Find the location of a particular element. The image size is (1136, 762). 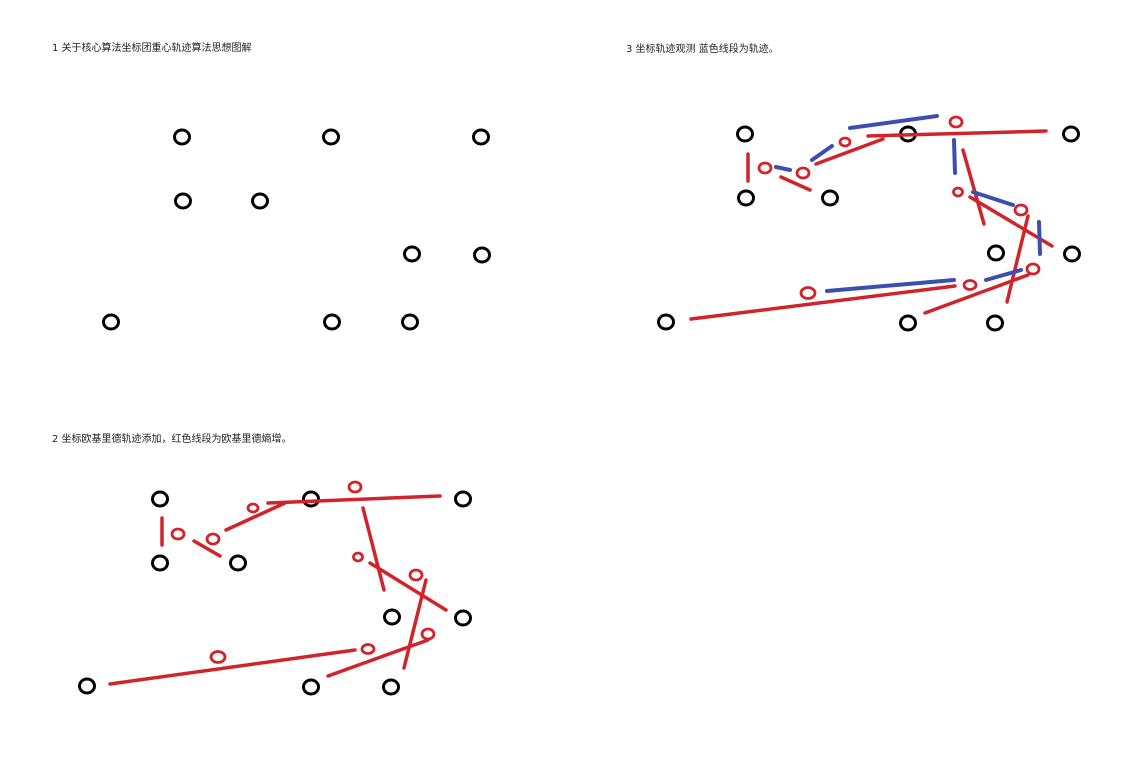

panel3-caption: 3 坐标轨迹观测 蓝色线段为轨迹。 is located at coordinates (702, 49).